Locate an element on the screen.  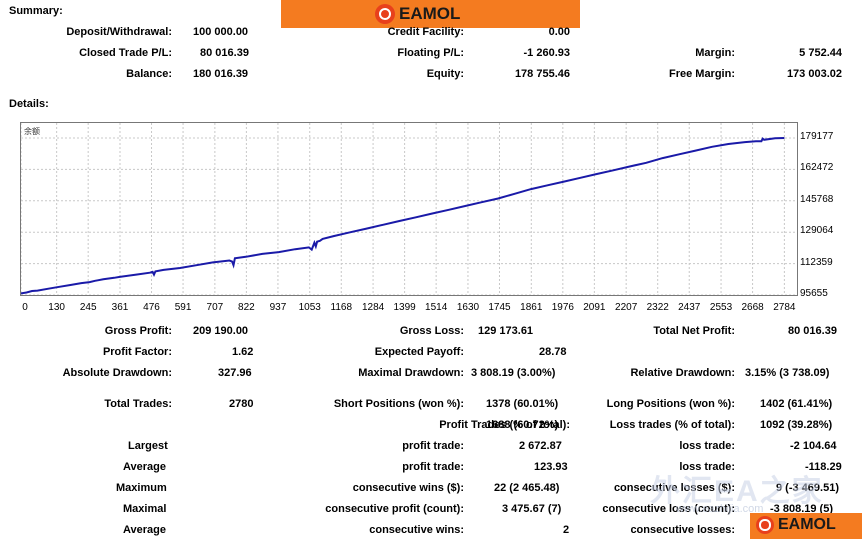
expected-payoff-label: Expected Payoff: is located at coordinates (419, 352).